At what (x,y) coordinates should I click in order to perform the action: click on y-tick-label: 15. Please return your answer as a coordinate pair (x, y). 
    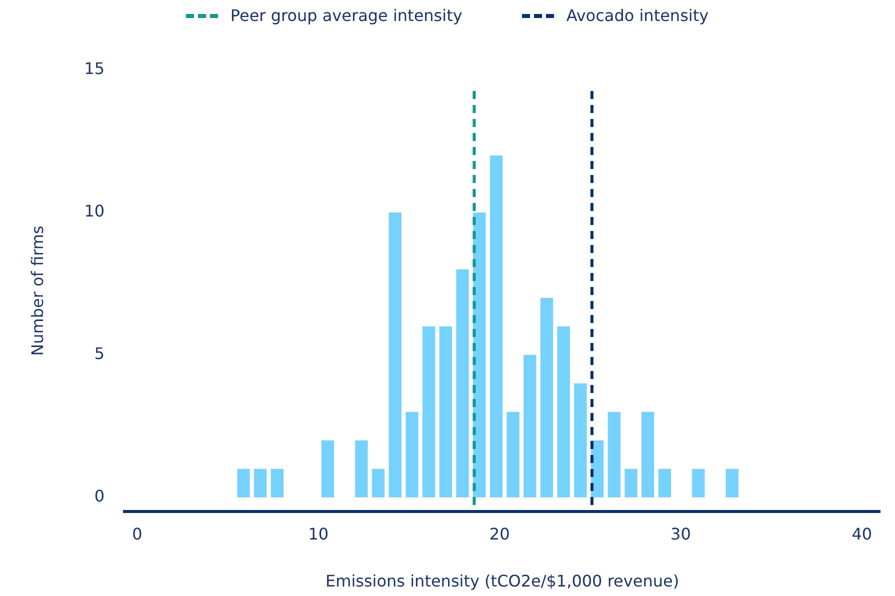
    Looking at the image, I should click on (94, 68).